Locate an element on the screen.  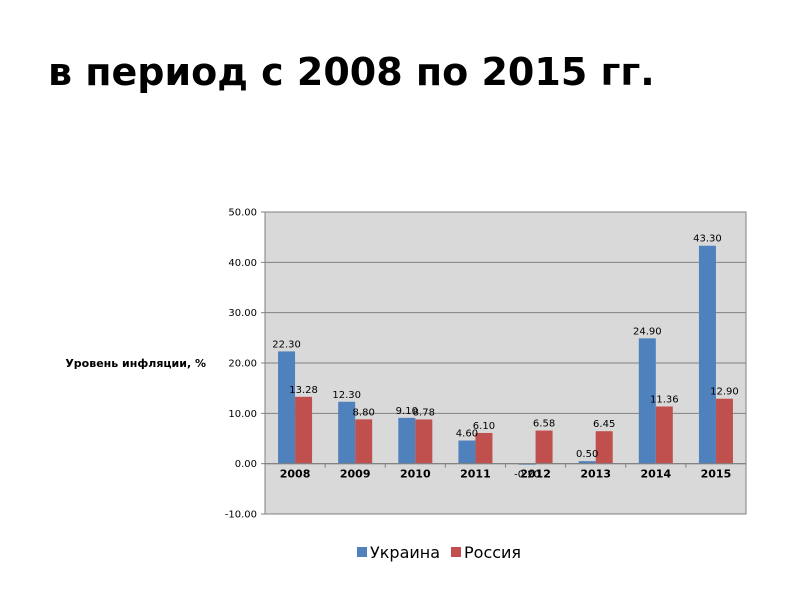
bar-russia-2013 is located at coordinates (604, 447).